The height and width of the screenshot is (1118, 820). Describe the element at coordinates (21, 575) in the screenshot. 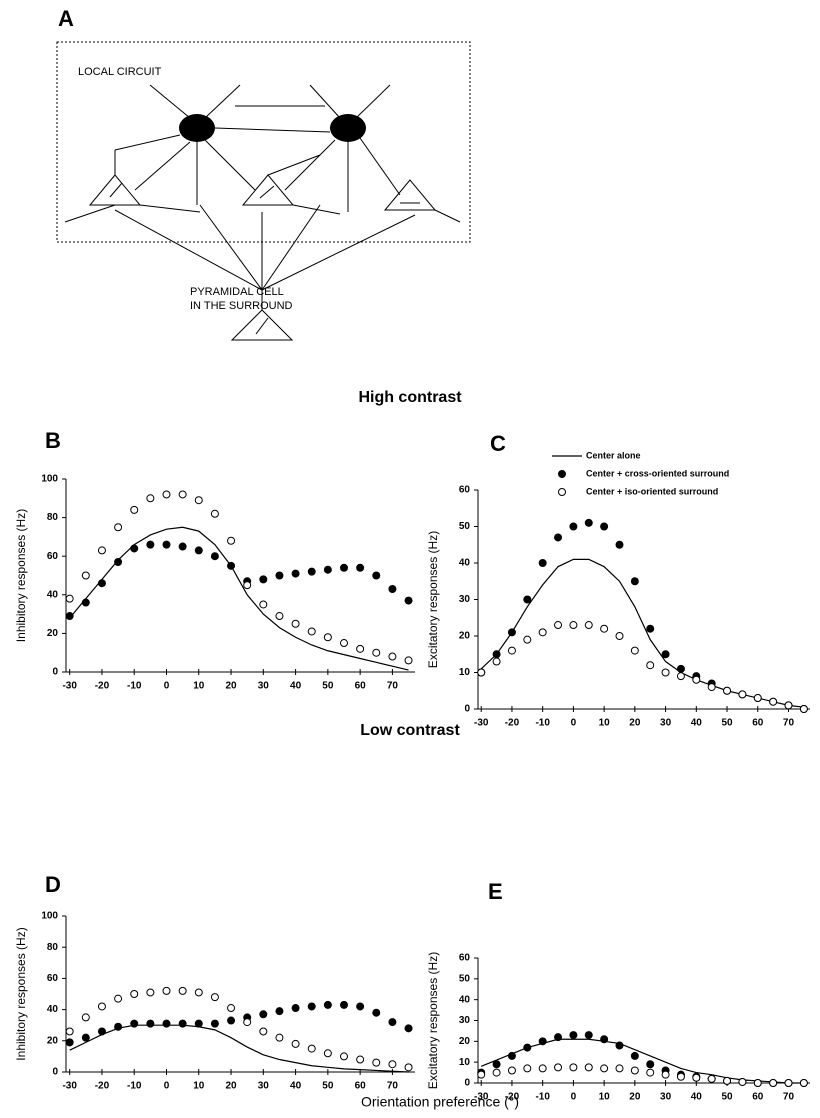

I see `y-axis-label: Inhibitory responses (Hz)` at that location.